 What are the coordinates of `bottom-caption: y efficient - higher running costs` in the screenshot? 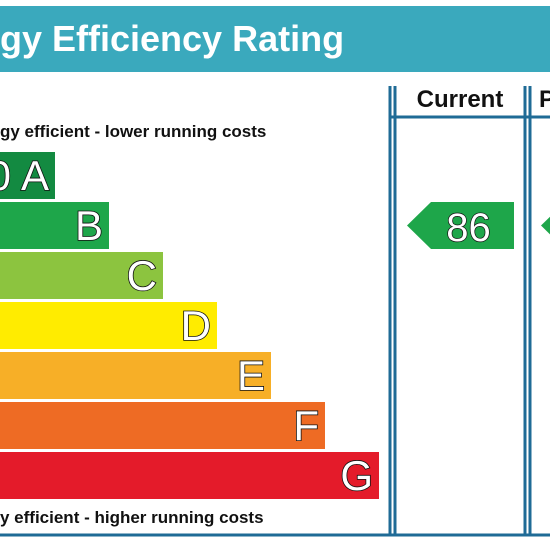 It's located at (132, 517).